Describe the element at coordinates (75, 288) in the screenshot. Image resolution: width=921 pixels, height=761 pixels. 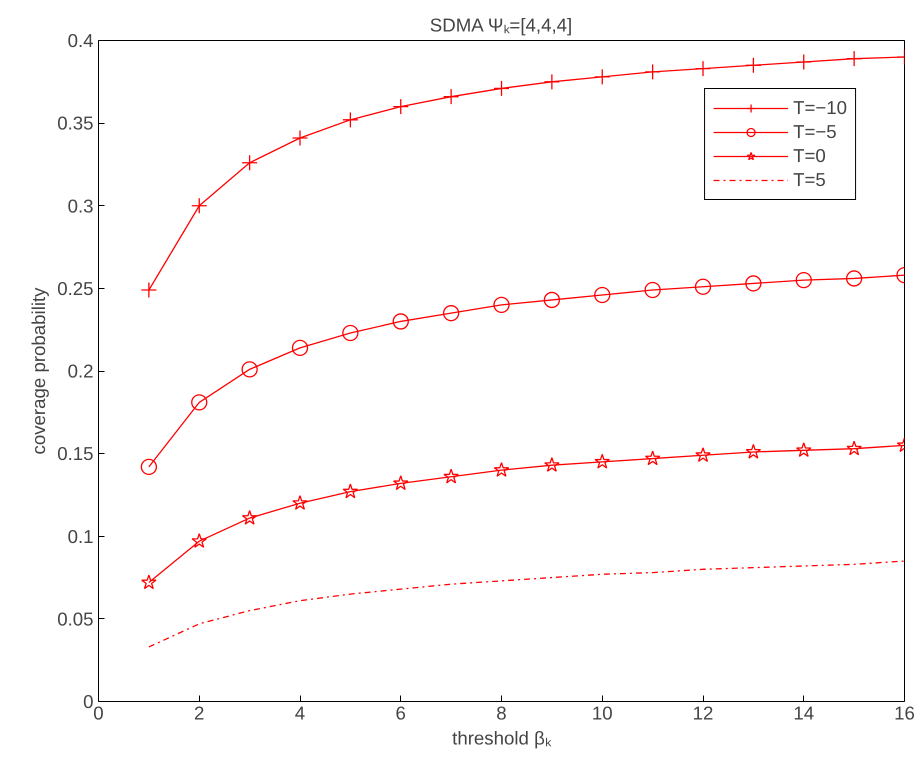
I see `y-tick-label: 0.25` at that location.